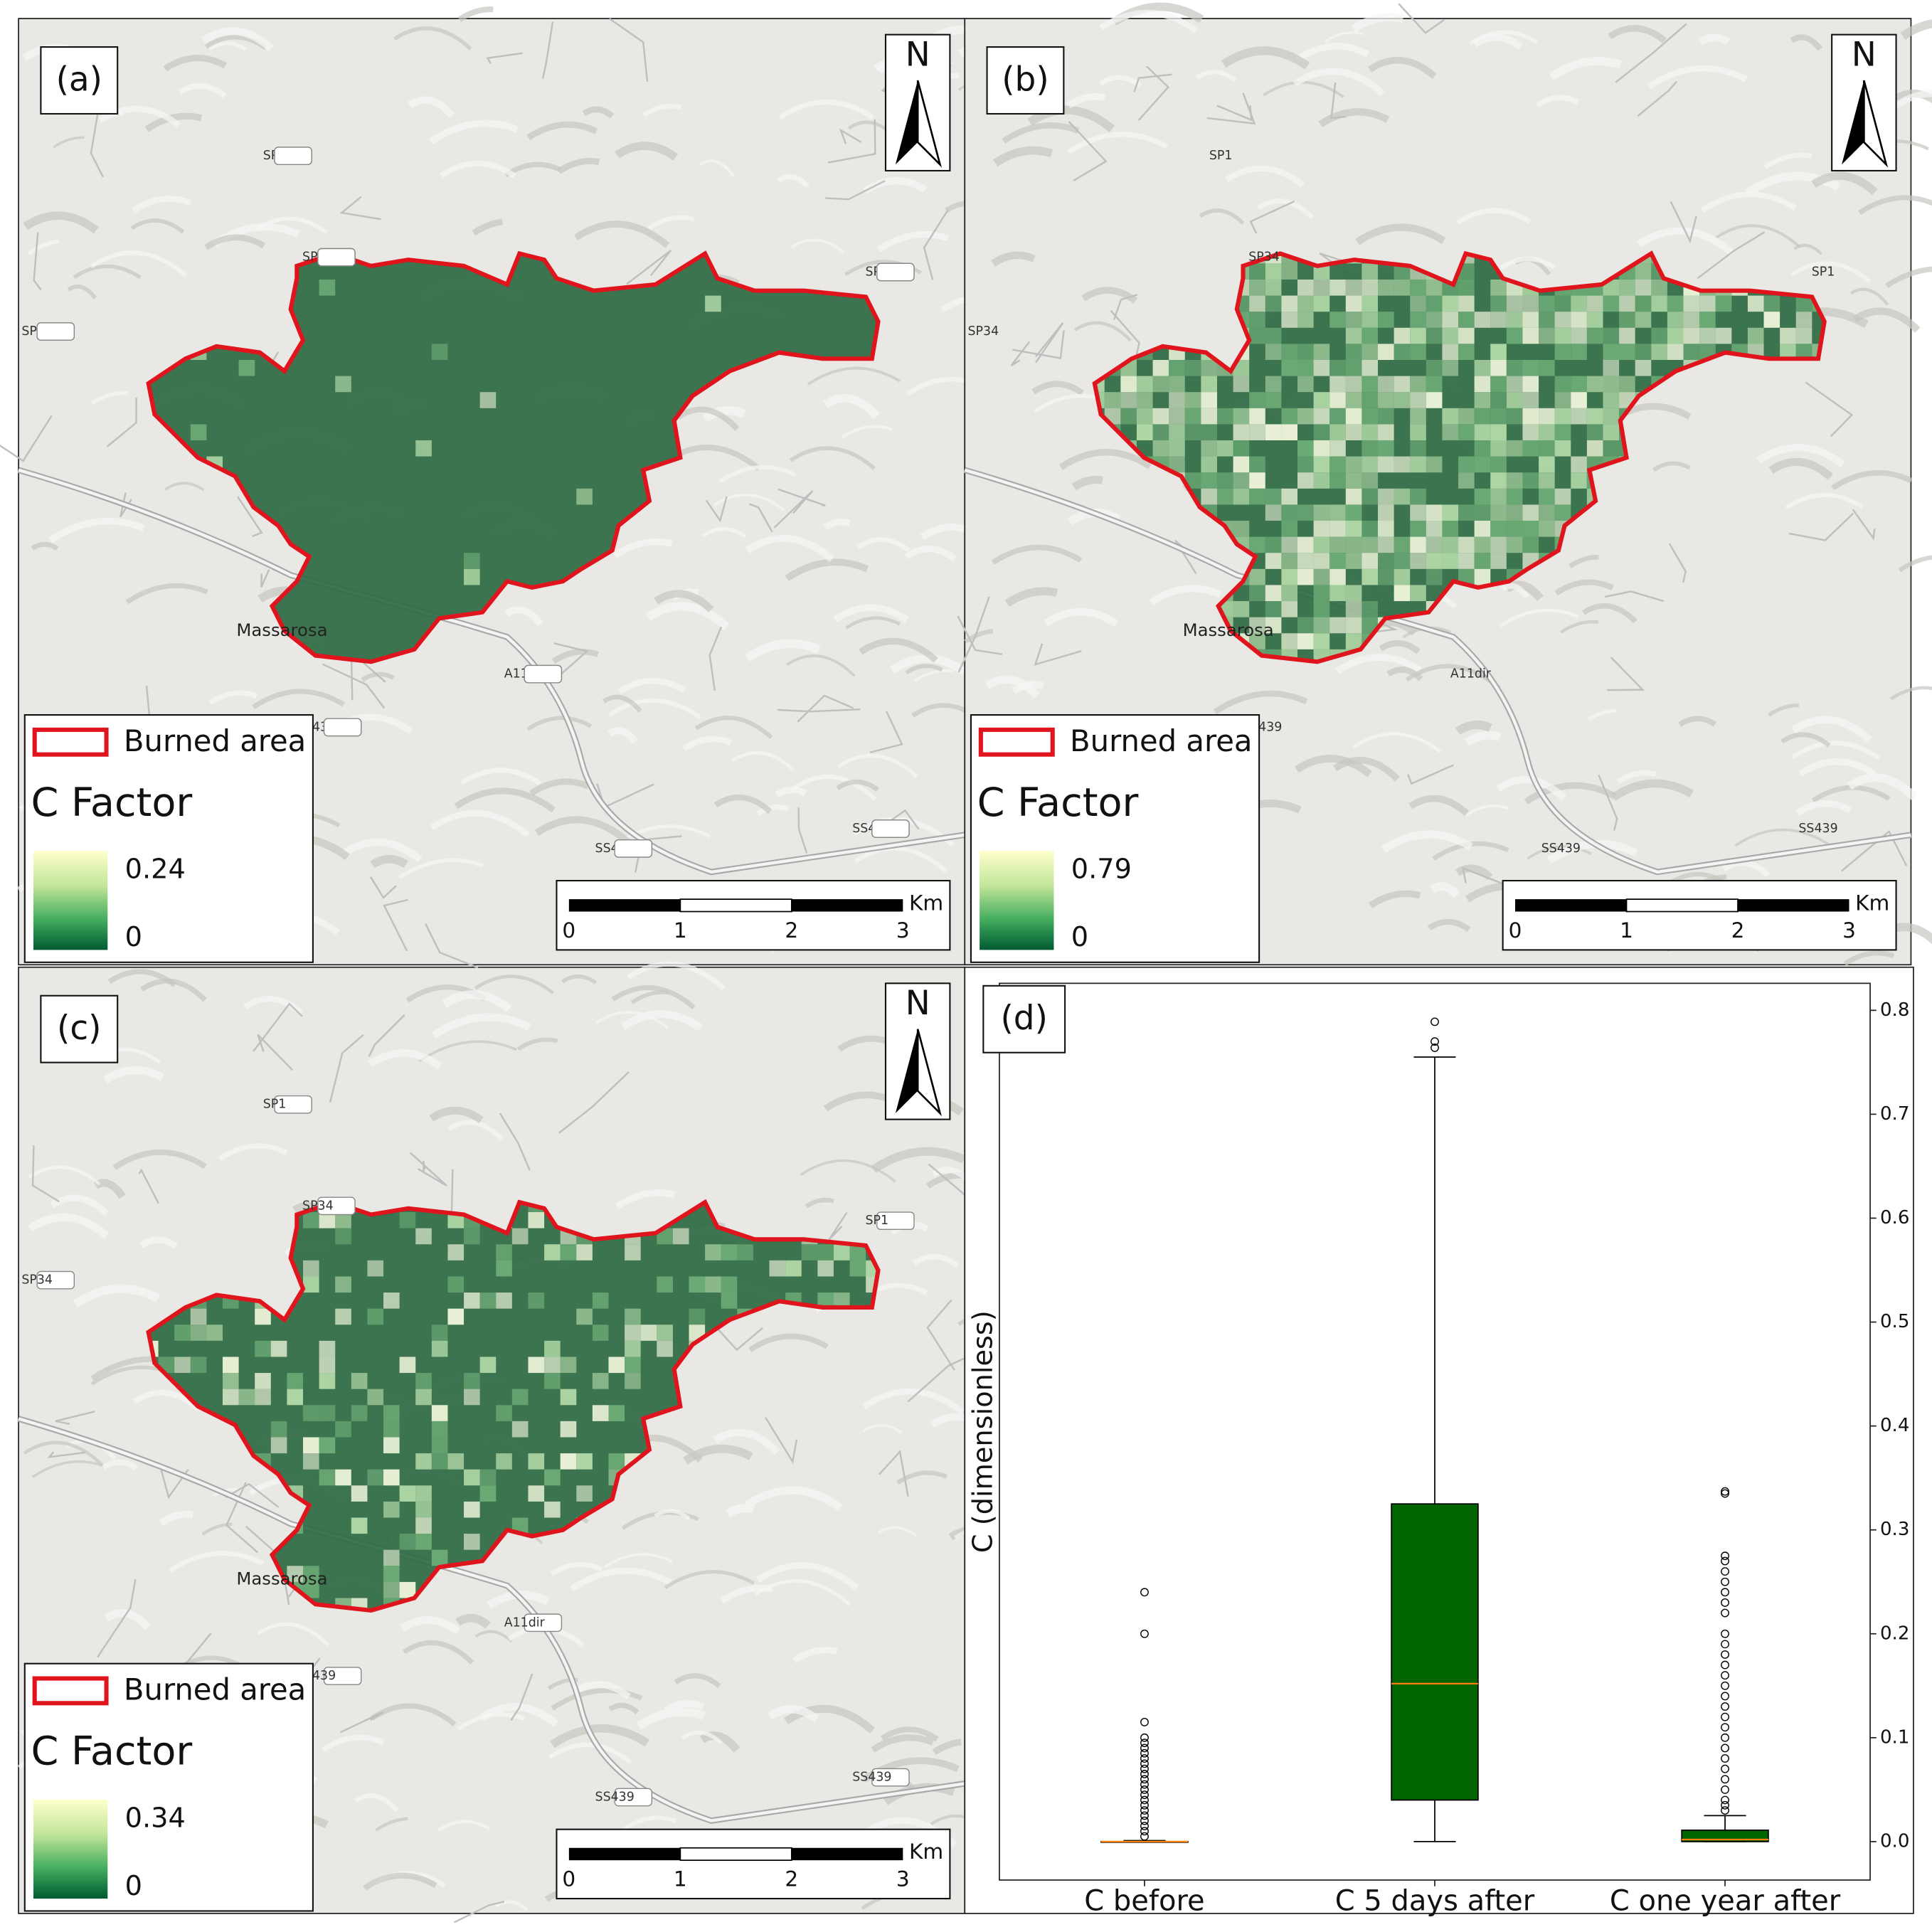 This screenshot has width=1932, height=1932. What do you see at coordinates (1894, 1322) in the screenshot?
I see `y-tick-label: 0.5` at bounding box center [1894, 1322].